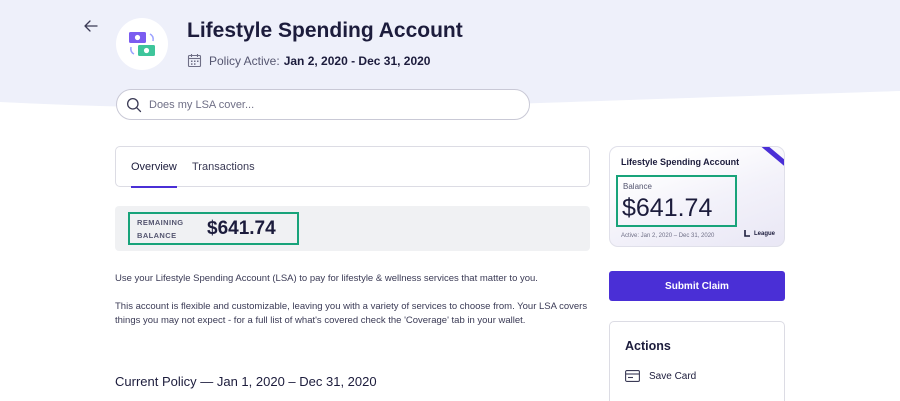 This screenshot has height=401, width=900. What do you see at coordinates (632, 376) in the screenshot?
I see `card-icon` at bounding box center [632, 376].